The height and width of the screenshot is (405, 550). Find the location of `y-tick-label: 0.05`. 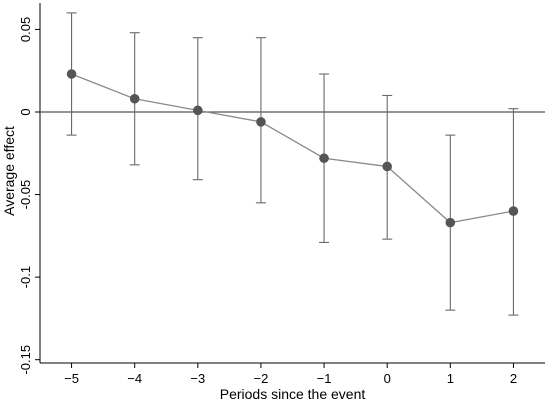

y-tick-label: 0.05 is located at coordinates (25, 29).